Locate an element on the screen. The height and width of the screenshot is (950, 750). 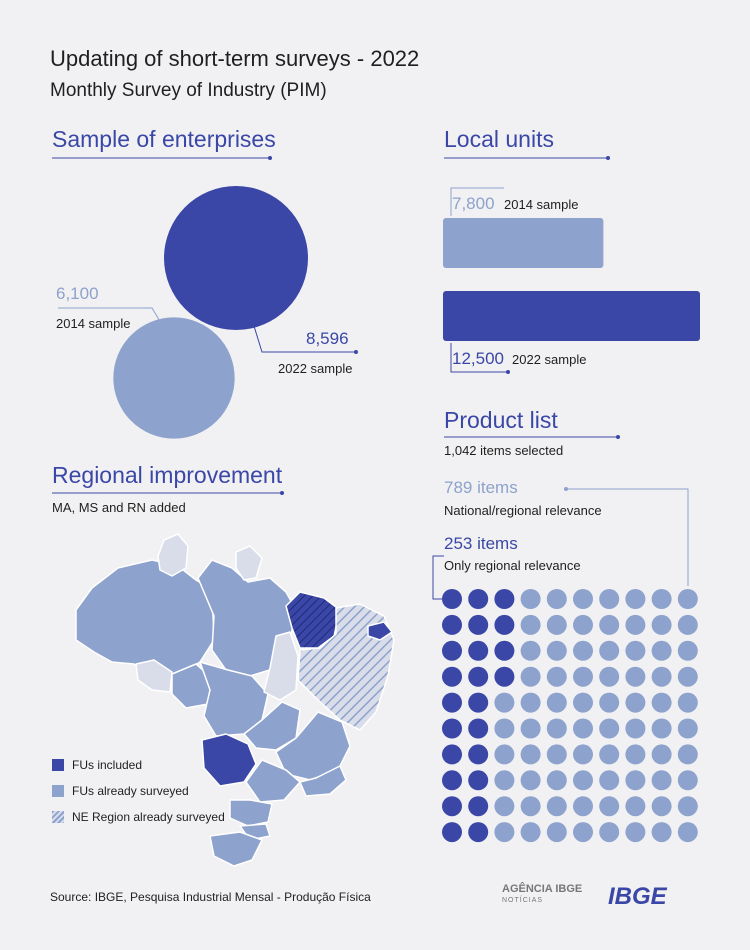
bar-2022-leader is located at coordinates (479, 358).